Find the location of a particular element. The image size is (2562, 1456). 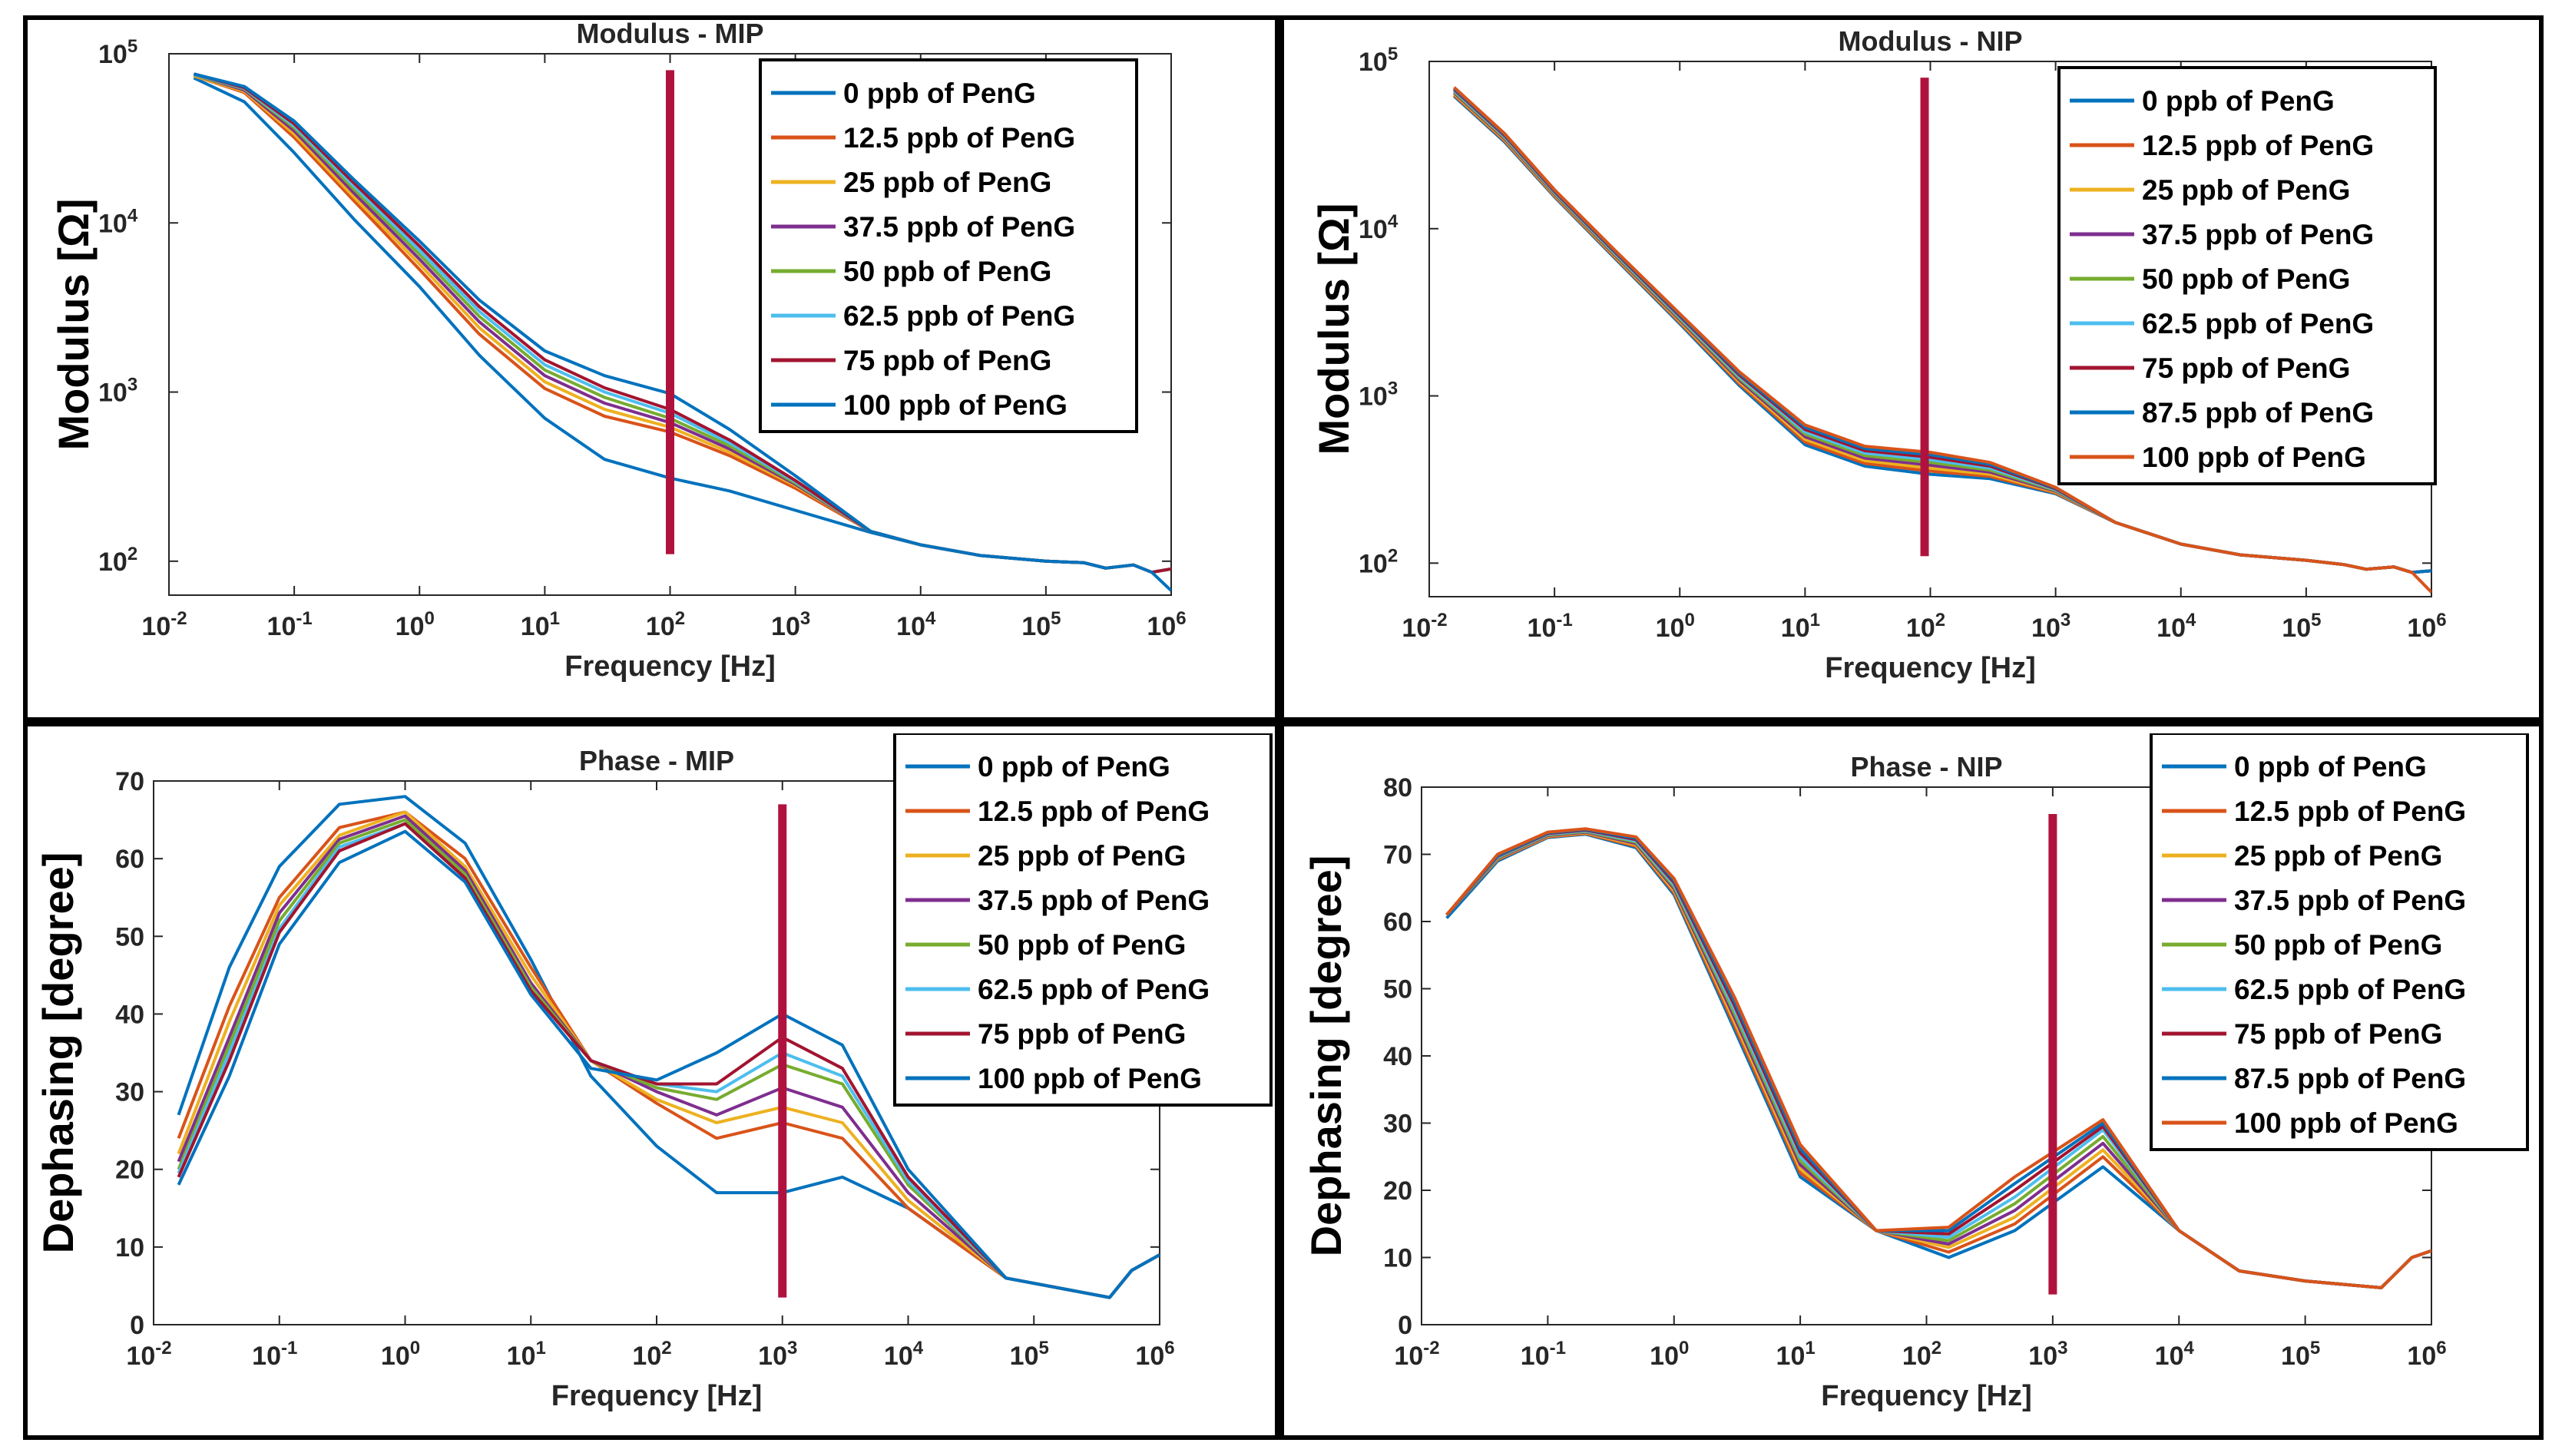

x-tick-label: 10² is located at coordinates (651, 1354).